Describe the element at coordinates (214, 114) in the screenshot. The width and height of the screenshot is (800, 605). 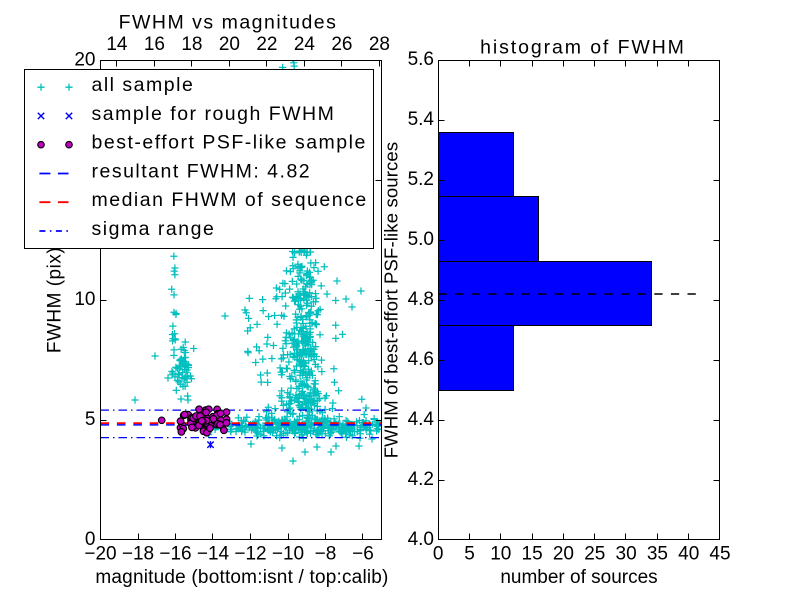
I see `svg-text: sample for rough FWHM` at that location.